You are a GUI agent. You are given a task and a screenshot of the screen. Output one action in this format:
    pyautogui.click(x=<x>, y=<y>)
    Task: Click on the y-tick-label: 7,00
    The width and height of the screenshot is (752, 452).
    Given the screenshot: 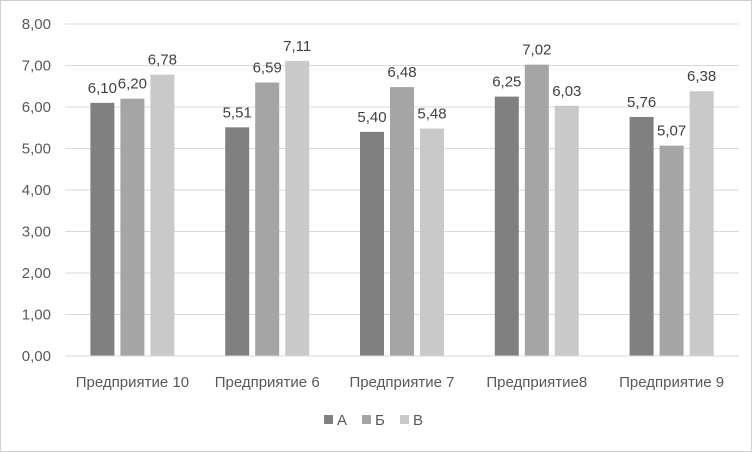 What is the action you would take?
    pyautogui.click(x=36, y=66)
    